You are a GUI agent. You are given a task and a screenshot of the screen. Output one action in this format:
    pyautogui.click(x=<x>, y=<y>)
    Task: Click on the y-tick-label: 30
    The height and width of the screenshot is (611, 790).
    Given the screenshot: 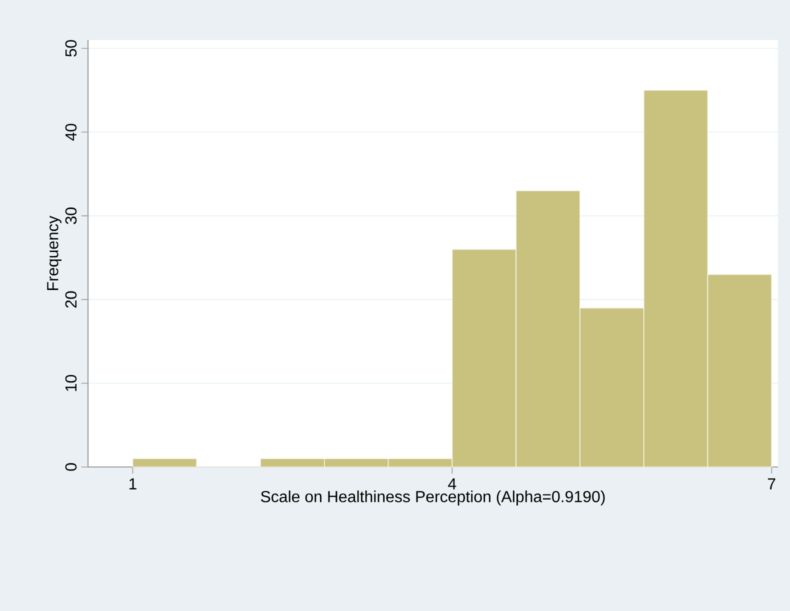 What is the action you would take?
    pyautogui.click(x=71, y=216)
    